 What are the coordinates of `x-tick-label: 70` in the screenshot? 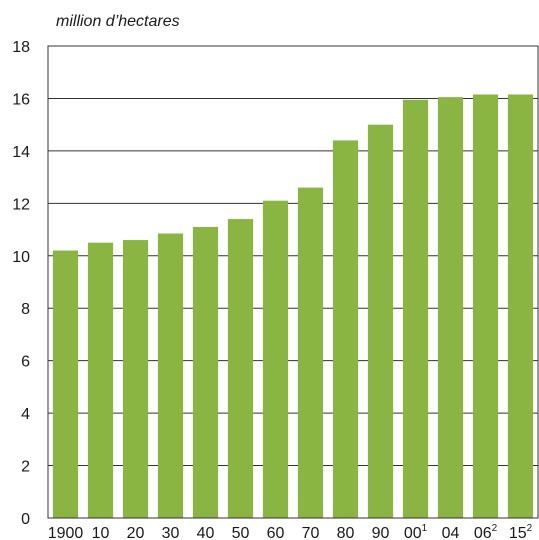 It's located at (311, 532).